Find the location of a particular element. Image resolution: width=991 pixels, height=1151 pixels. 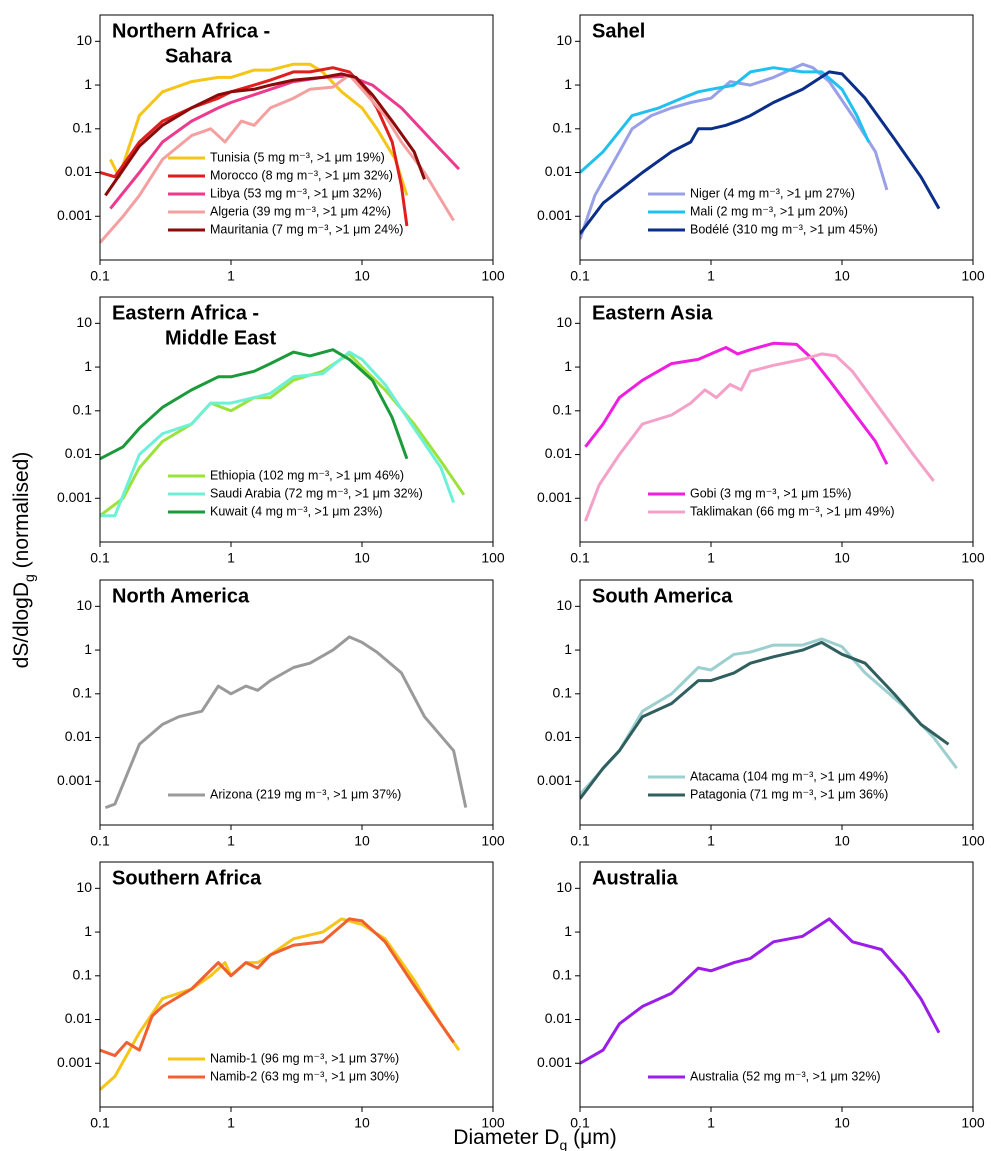

panel-title: Southern Africa is located at coordinates (187, 878).